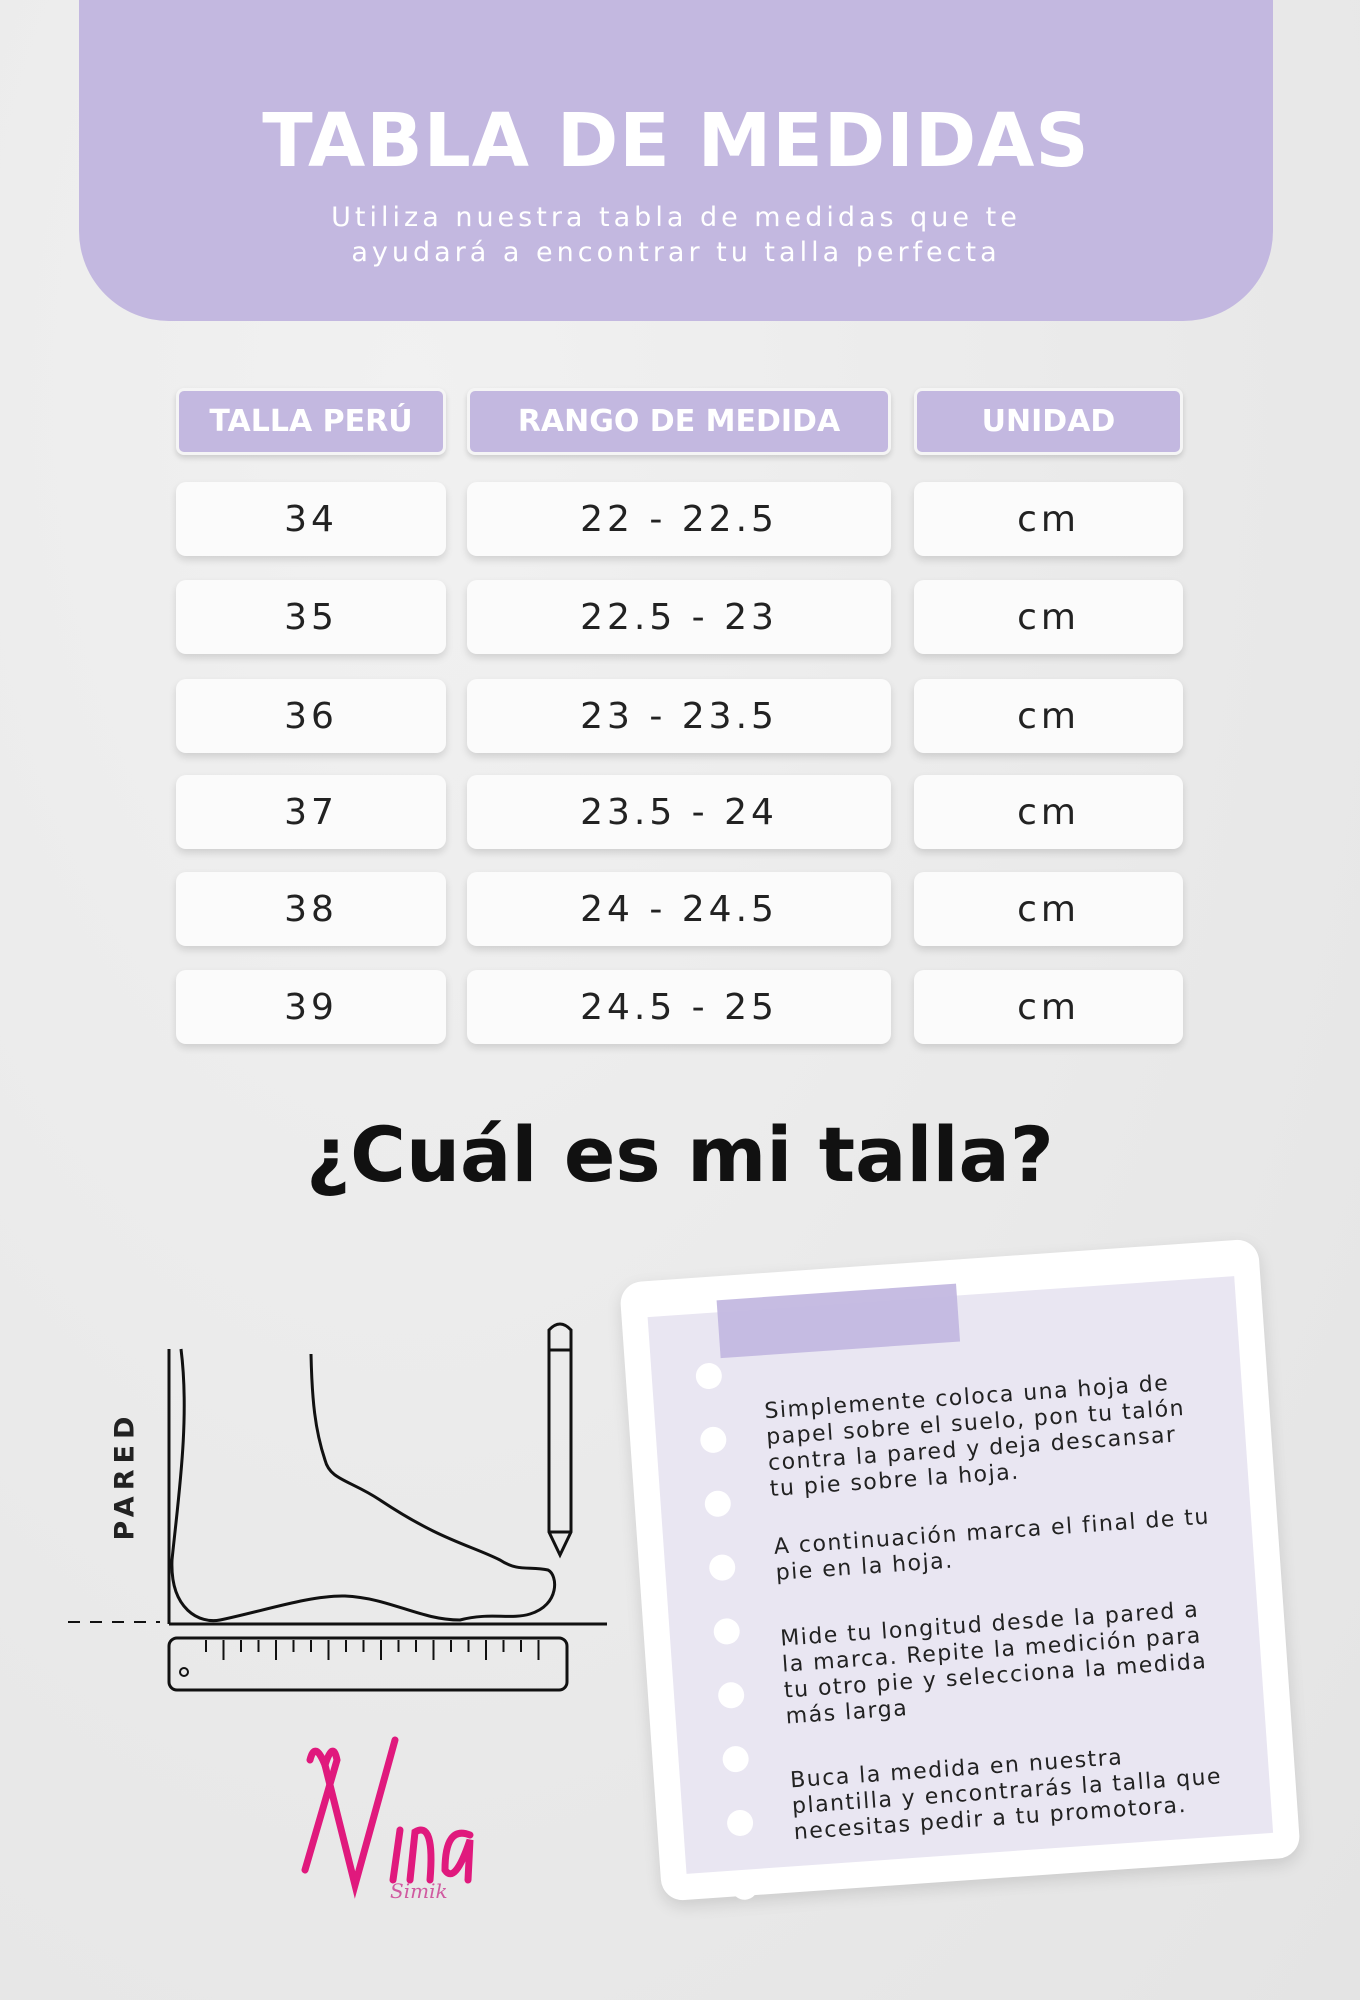 The image size is (1360, 2000). Describe the element at coordinates (679, 617) in the screenshot. I see `range-cell: 22.5 - 23` at that location.